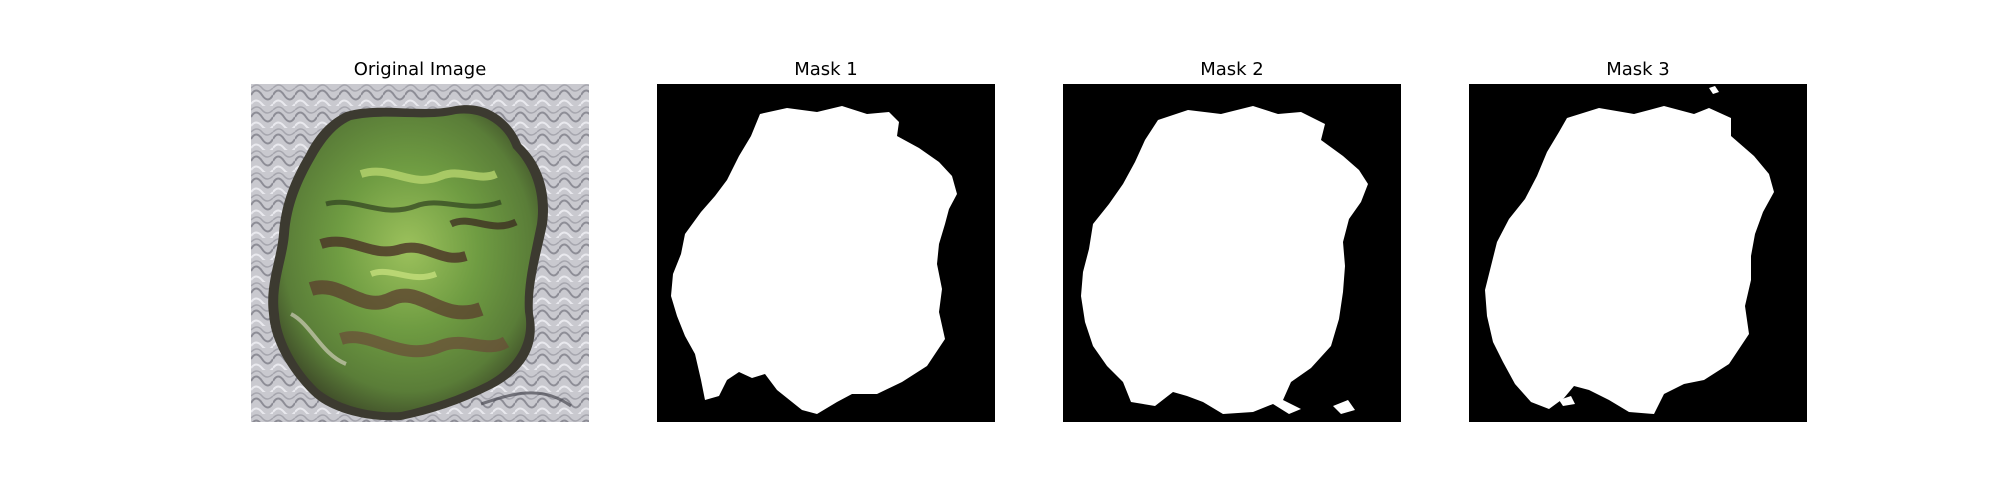 The width and height of the screenshot is (2000, 500). I want to click on original-image, so click(420, 253).